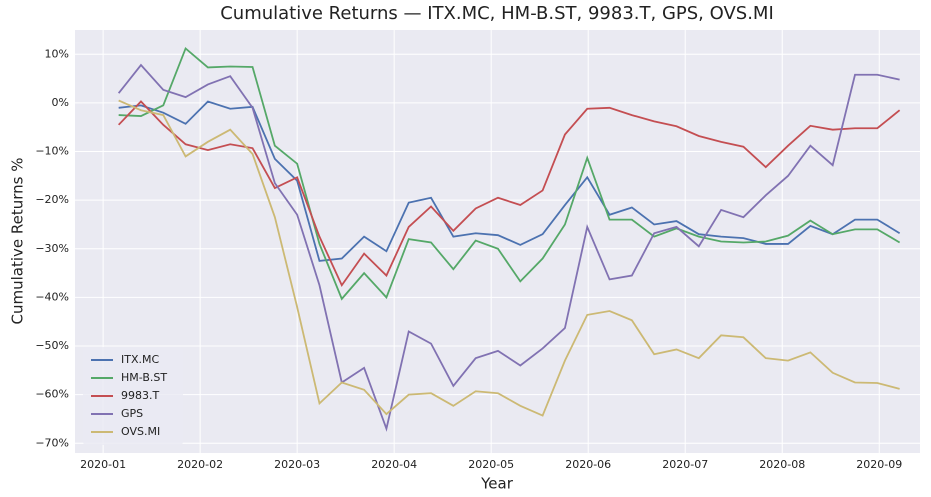  I want to click on x-tick-label: 2020-06, so click(588, 464).